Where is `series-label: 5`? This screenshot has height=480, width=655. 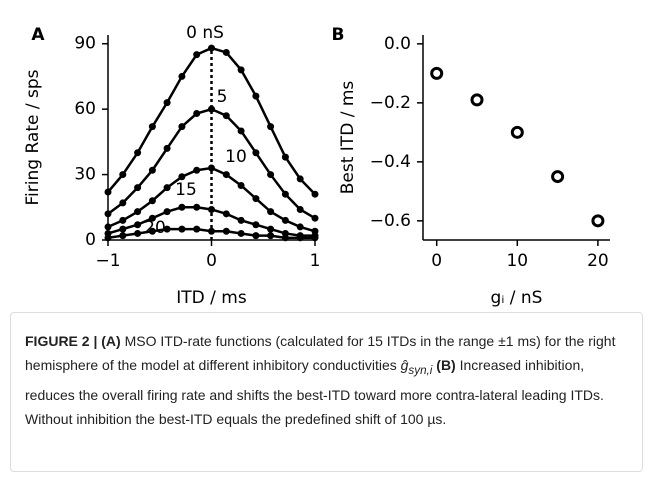 series-label: 5 is located at coordinates (222, 97).